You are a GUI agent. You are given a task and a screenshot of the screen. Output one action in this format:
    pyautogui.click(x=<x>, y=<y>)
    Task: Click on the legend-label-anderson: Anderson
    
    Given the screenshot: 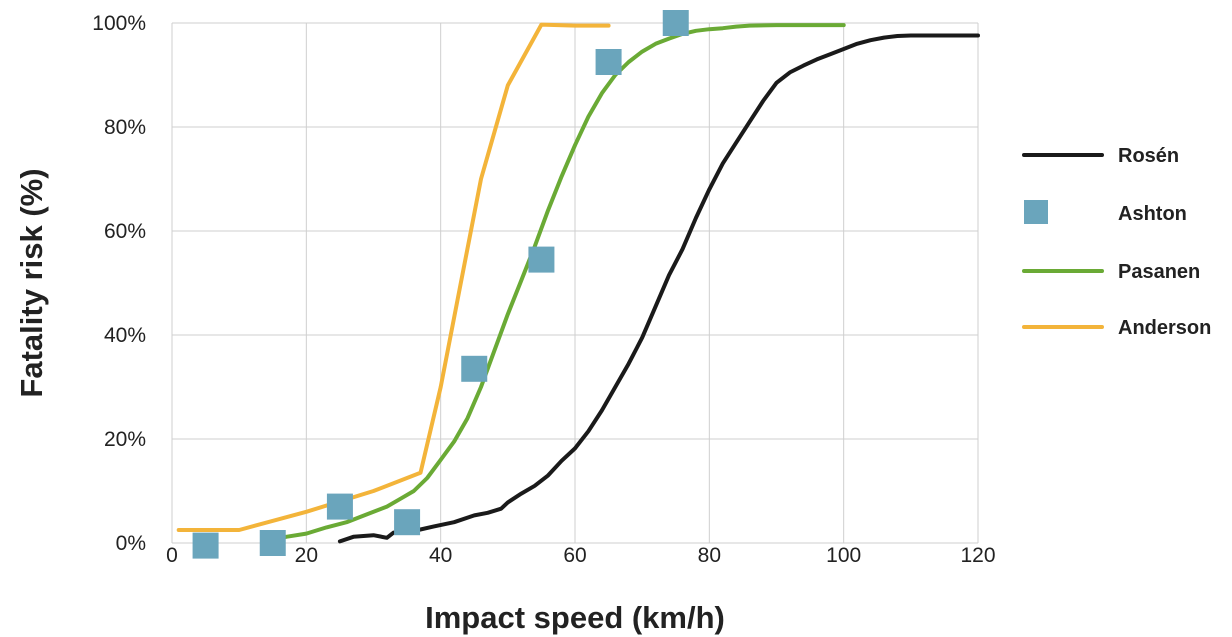 What is the action you would take?
    pyautogui.click(x=1164, y=328)
    